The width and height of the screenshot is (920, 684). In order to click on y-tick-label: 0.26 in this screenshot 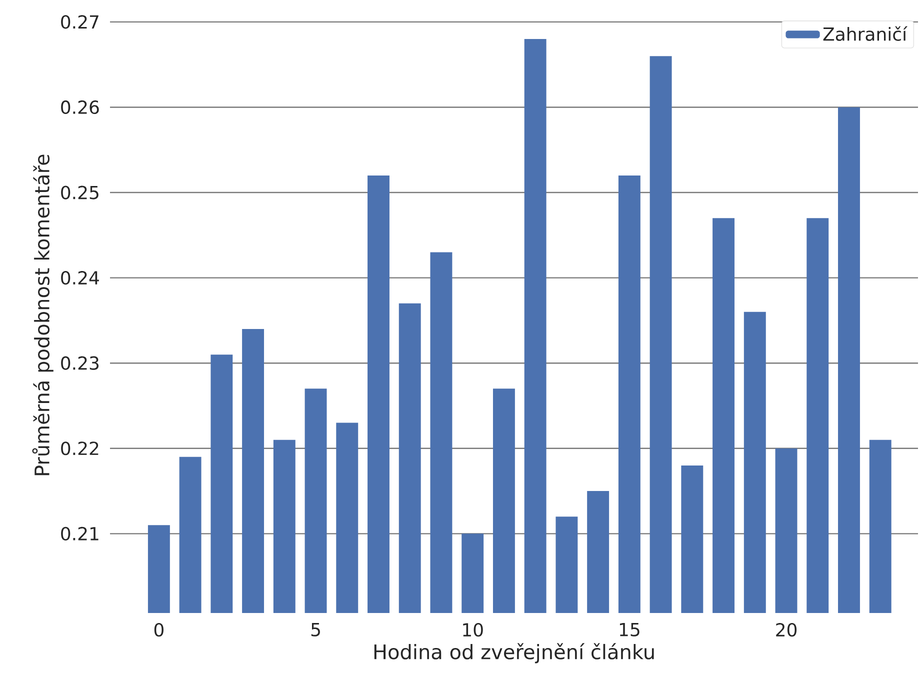, I will do `click(80, 107)`.